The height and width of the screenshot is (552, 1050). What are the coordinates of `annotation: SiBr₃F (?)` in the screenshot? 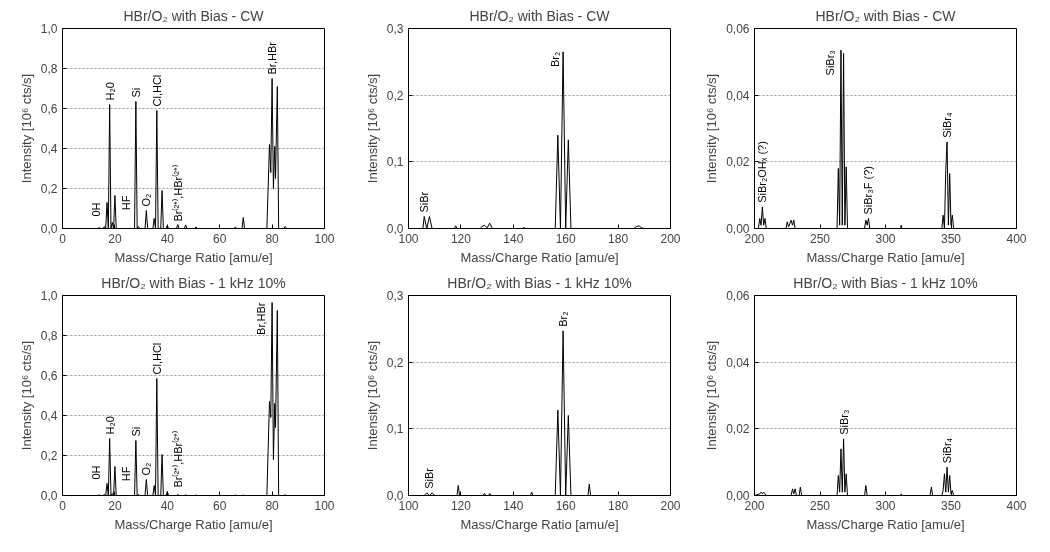 It's located at (868, 190).